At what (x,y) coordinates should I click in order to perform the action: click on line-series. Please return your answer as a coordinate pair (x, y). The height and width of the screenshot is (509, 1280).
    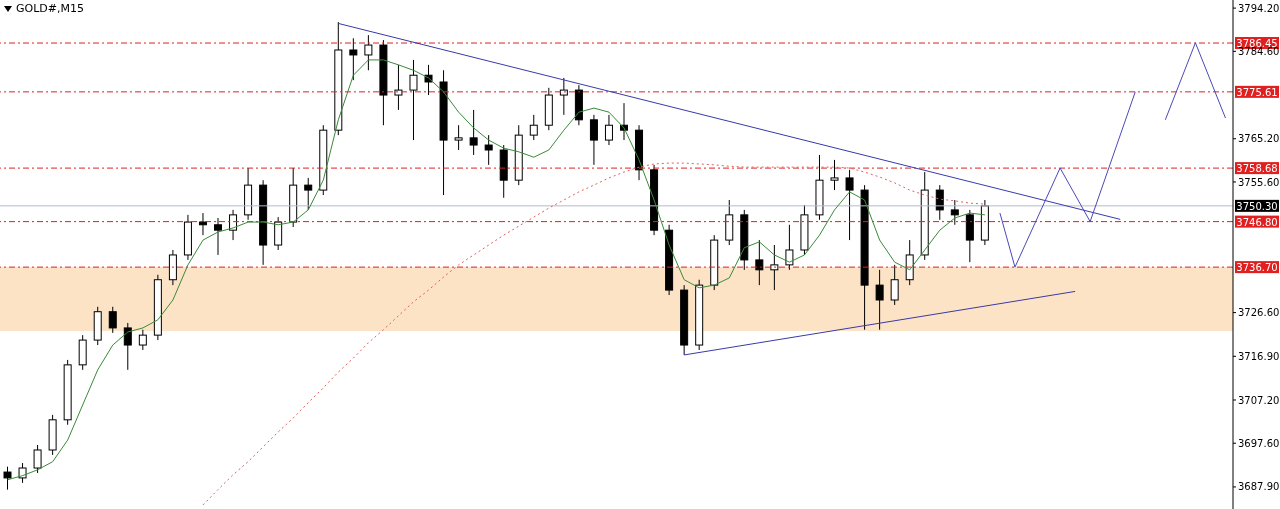
    Looking at the image, I should click on (1067, 179).